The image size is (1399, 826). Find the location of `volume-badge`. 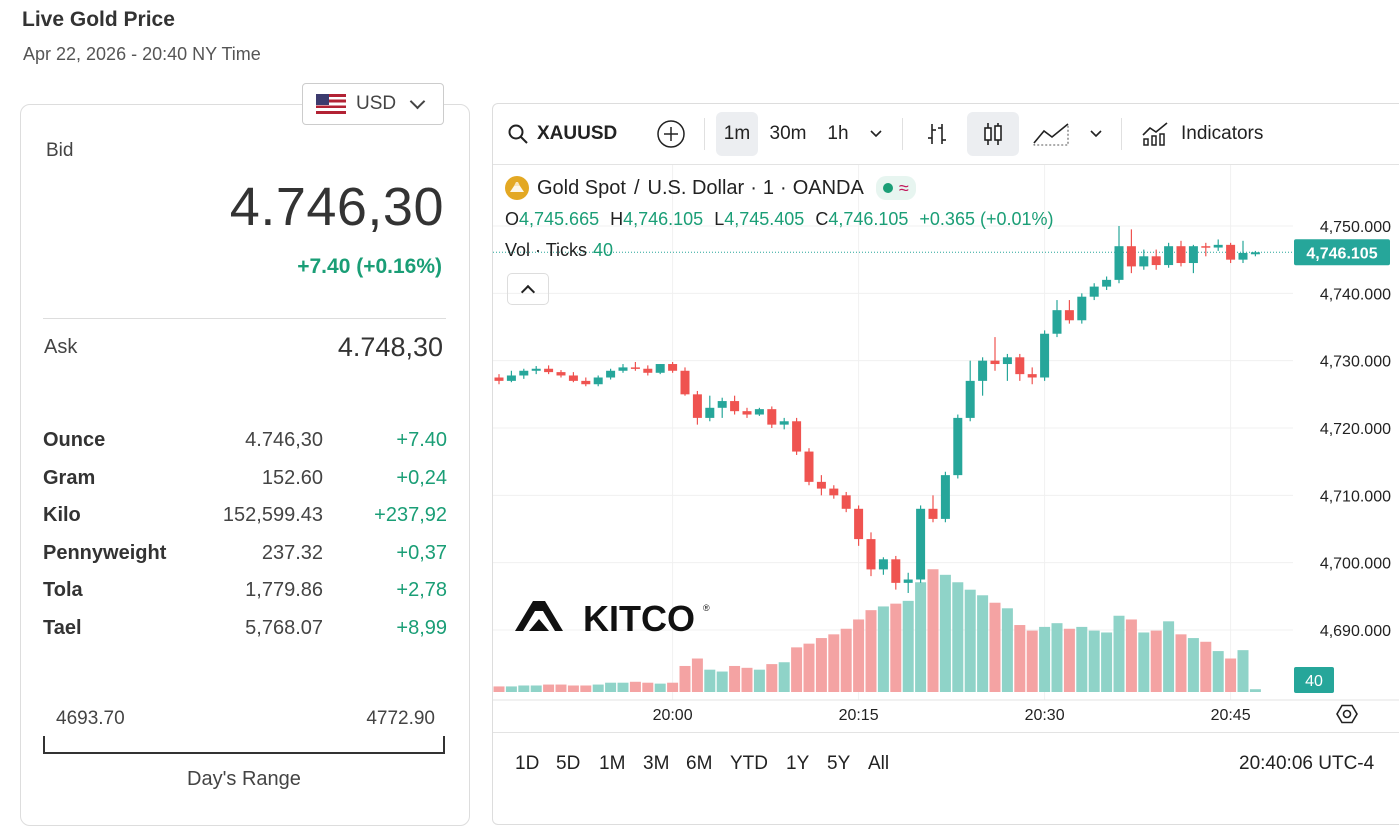

volume-badge is located at coordinates (1314, 680).